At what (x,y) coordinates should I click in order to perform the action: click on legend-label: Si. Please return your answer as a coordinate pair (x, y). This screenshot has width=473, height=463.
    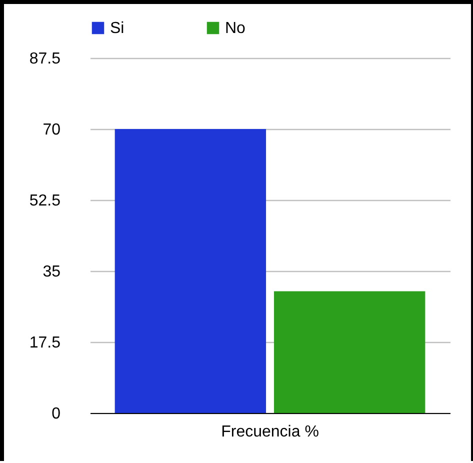
    Looking at the image, I should click on (117, 28).